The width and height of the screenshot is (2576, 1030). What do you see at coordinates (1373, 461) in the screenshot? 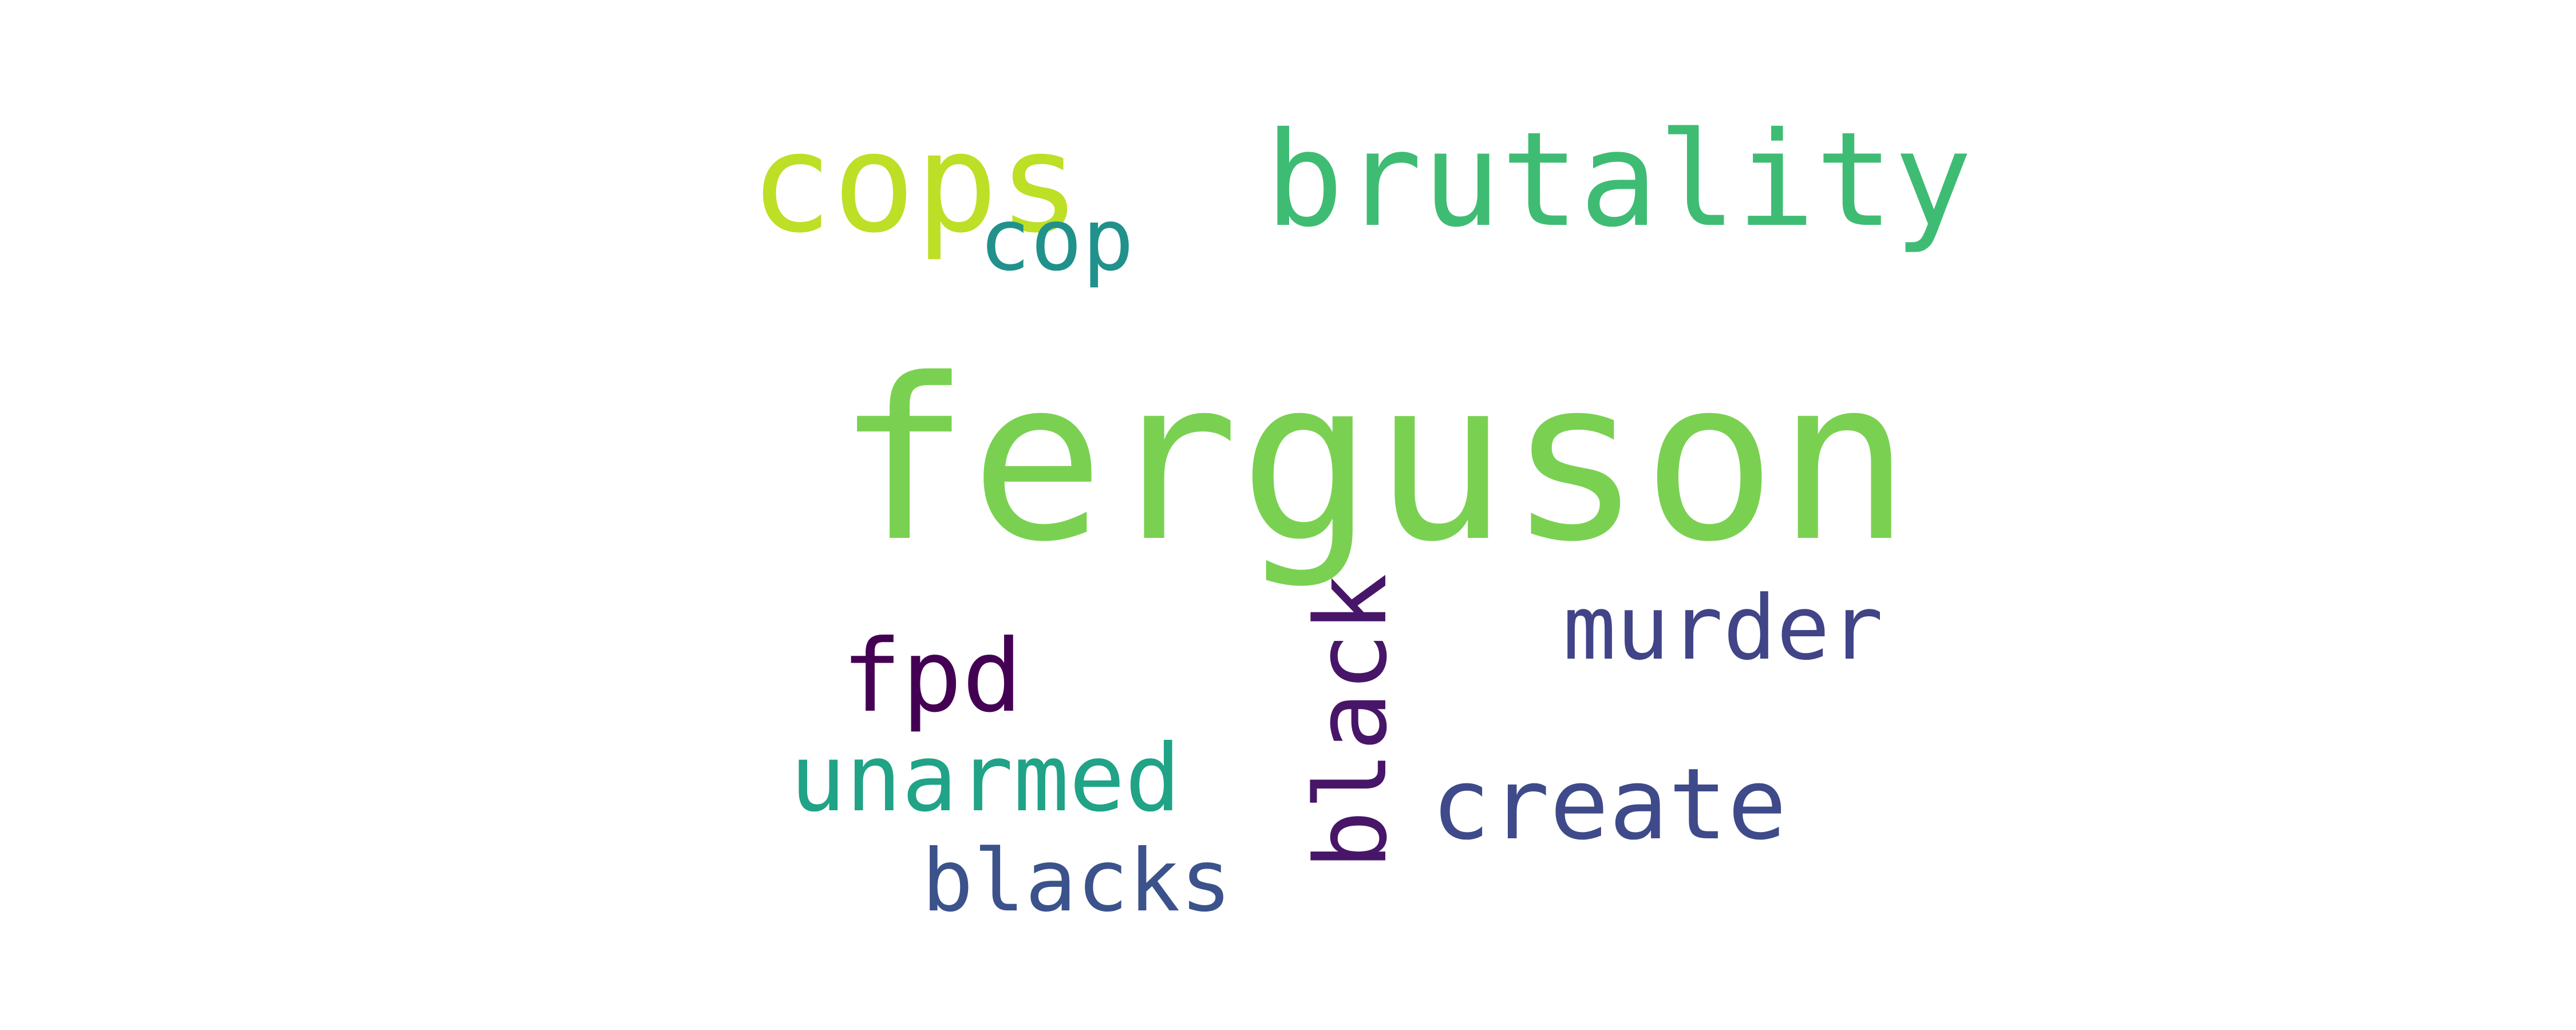
I see `word-ferguson: ferguson` at bounding box center [1373, 461].